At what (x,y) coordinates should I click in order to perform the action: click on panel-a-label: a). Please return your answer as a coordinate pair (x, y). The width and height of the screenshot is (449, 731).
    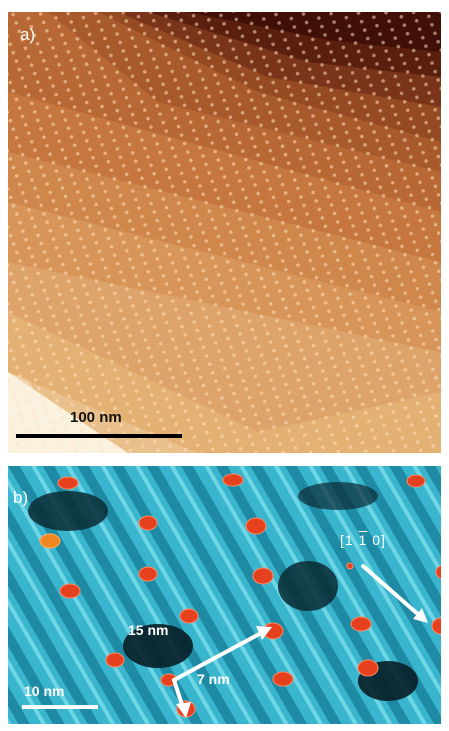
    Looking at the image, I should click on (28, 34).